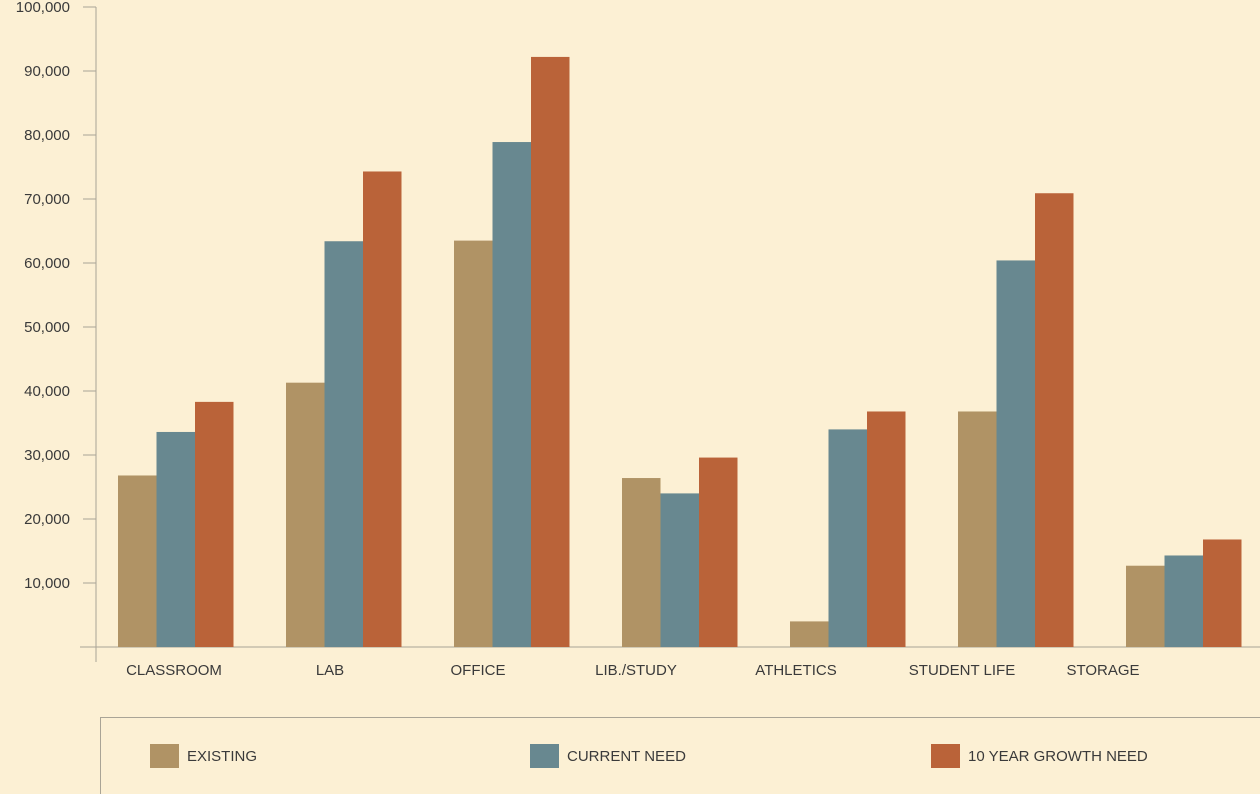  I want to click on legend-item-existing: EXISTING, so click(203, 756).